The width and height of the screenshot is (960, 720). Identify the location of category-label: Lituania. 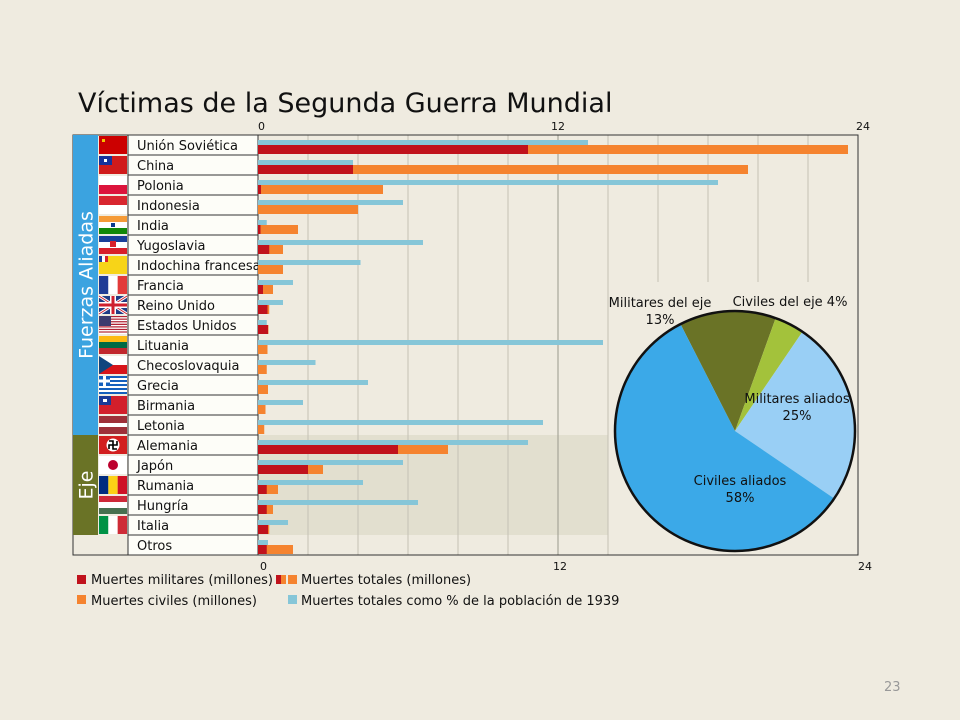
(163, 346).